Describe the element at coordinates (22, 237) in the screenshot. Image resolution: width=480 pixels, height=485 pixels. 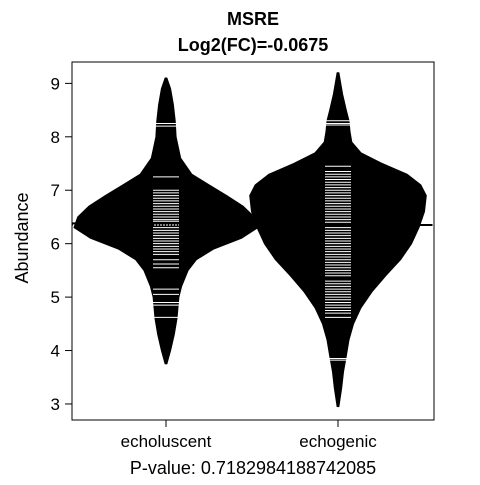
I see `y-axis-label: Abundance` at that location.